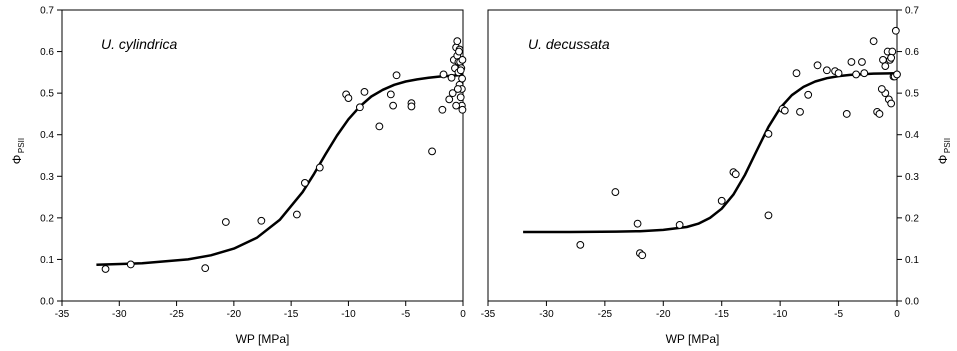 The width and height of the screenshot is (957, 351). What do you see at coordinates (569, 44) in the screenshot?
I see `panel-title: U. decussata` at bounding box center [569, 44].